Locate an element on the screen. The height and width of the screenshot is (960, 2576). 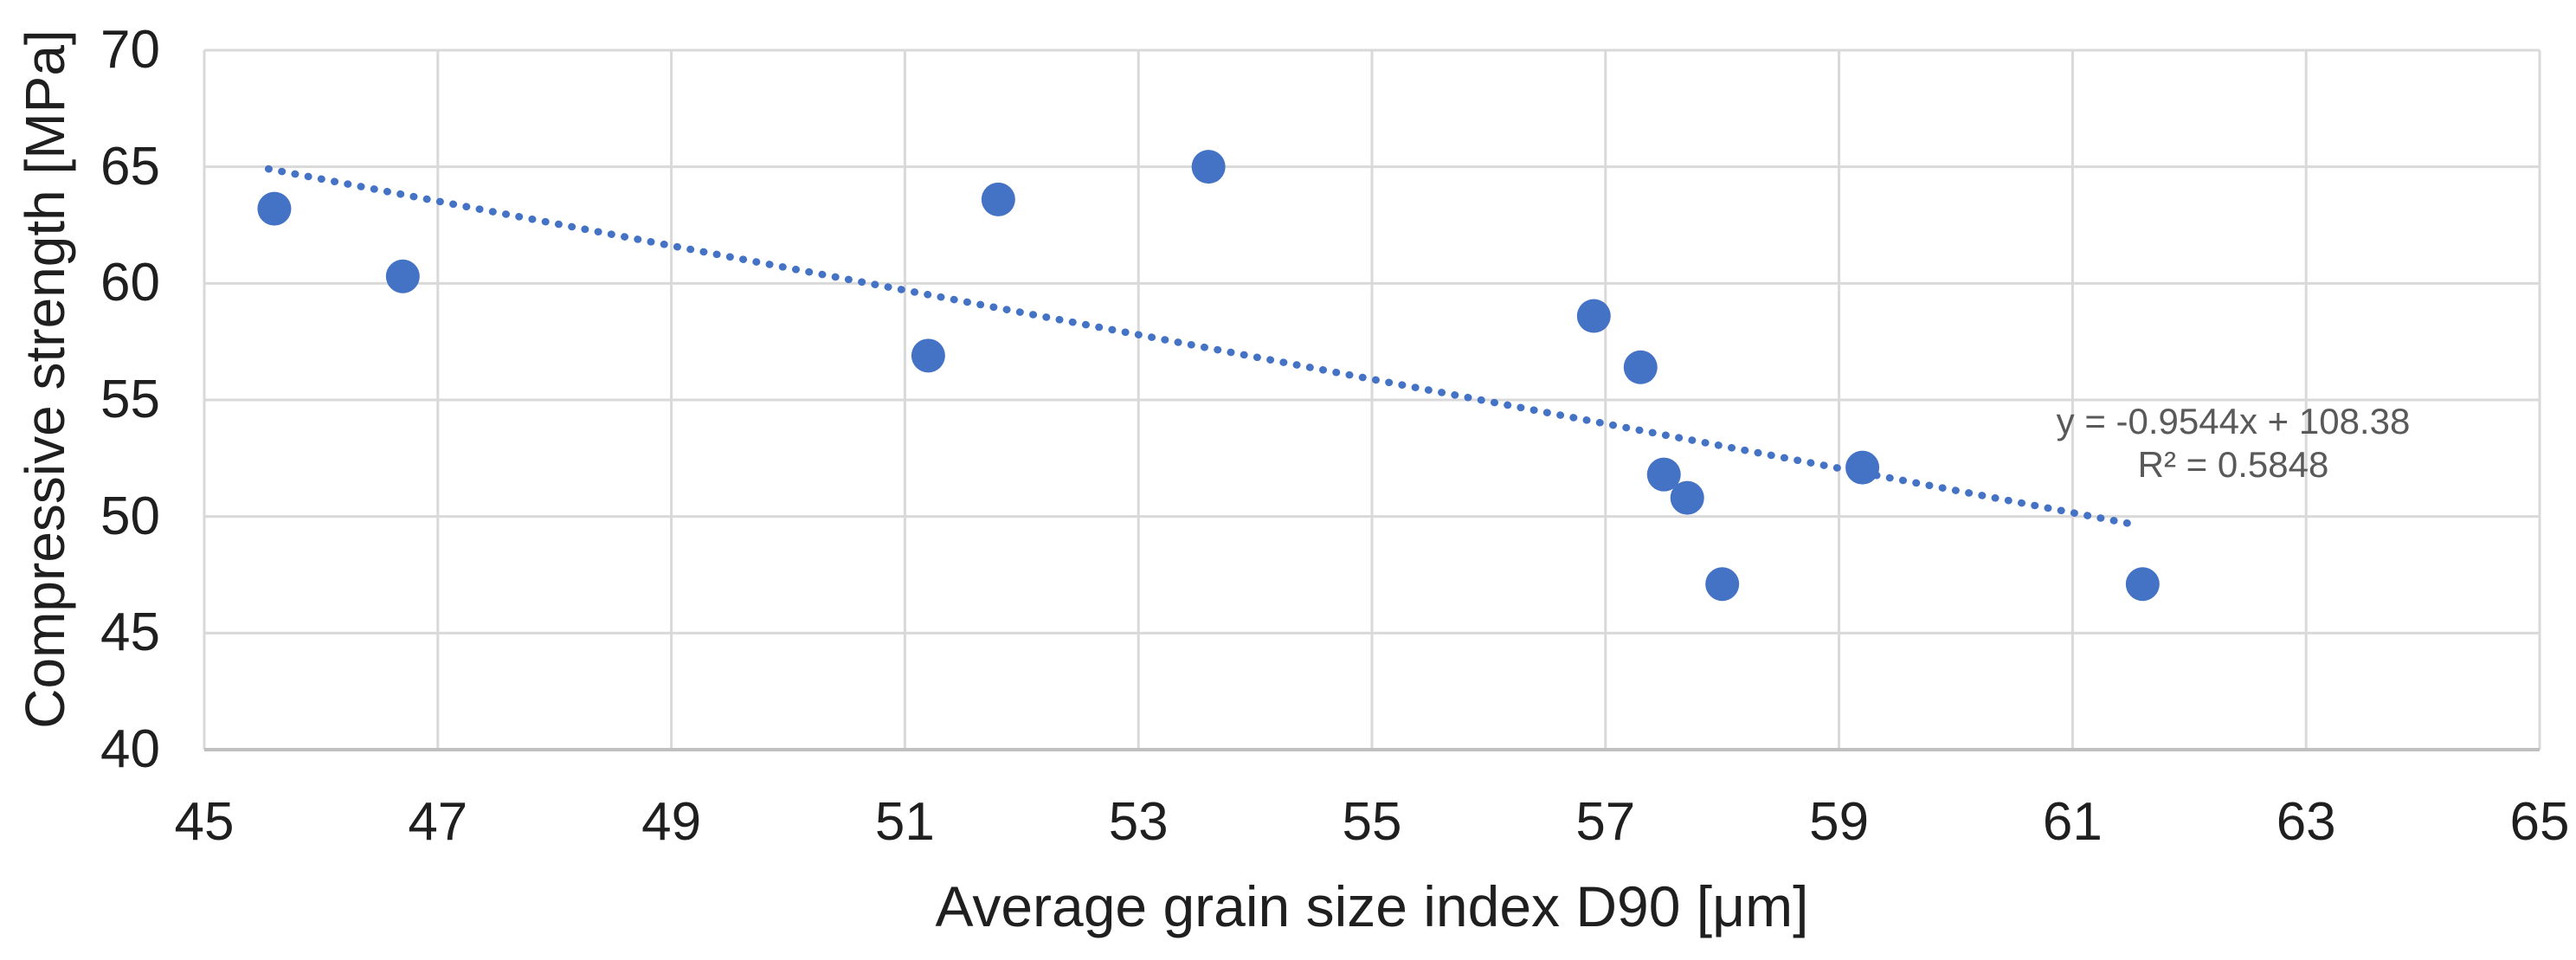
x-tick-label: 49 is located at coordinates (671, 822).